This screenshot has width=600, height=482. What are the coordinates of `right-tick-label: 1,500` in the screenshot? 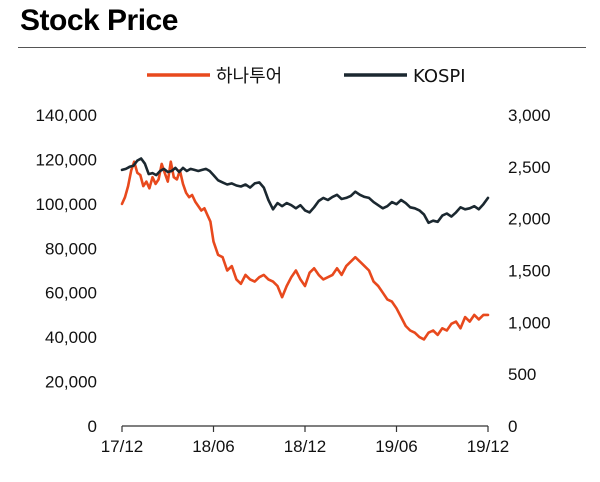 It's located at (529, 271).